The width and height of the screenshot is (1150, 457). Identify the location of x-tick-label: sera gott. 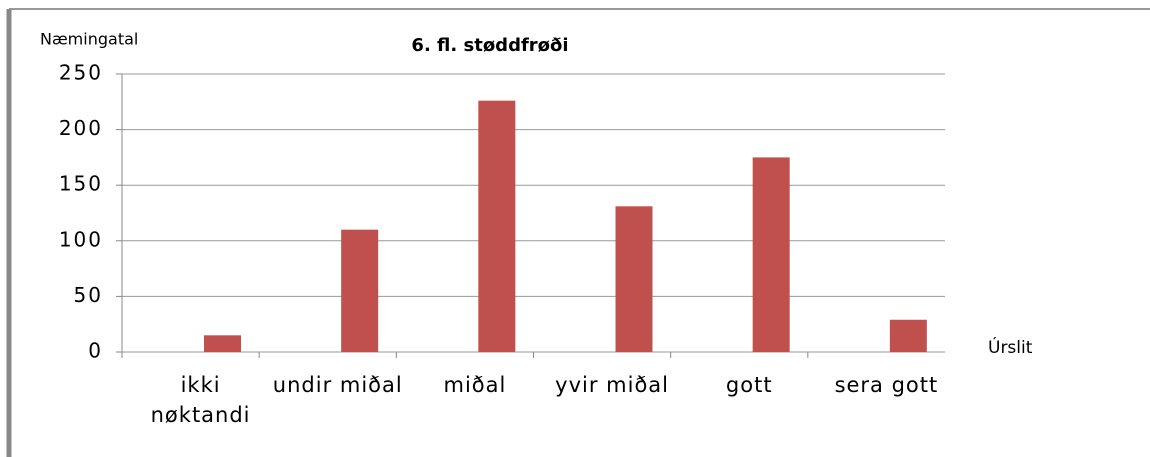
(886, 385).